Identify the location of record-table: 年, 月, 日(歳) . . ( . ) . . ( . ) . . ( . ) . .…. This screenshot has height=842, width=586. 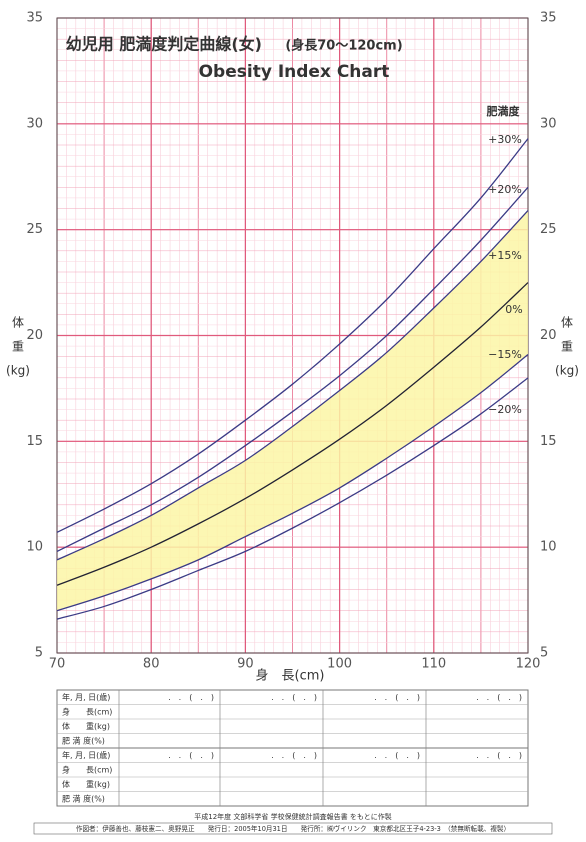
(292, 748).